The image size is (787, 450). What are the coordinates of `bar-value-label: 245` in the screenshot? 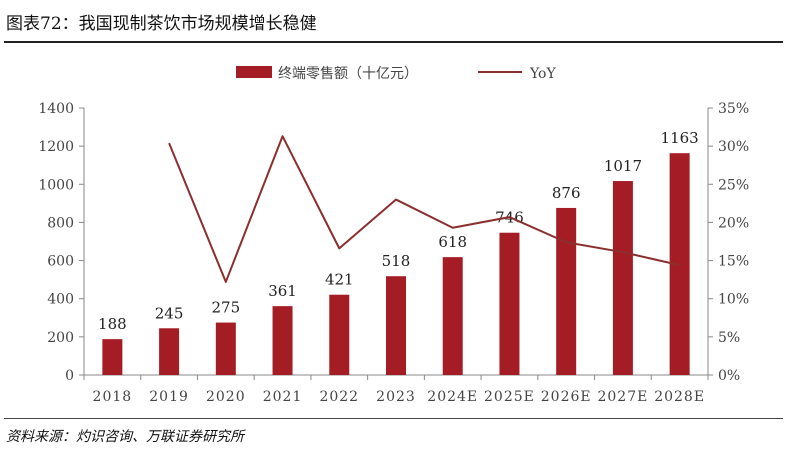 It's located at (169, 313).